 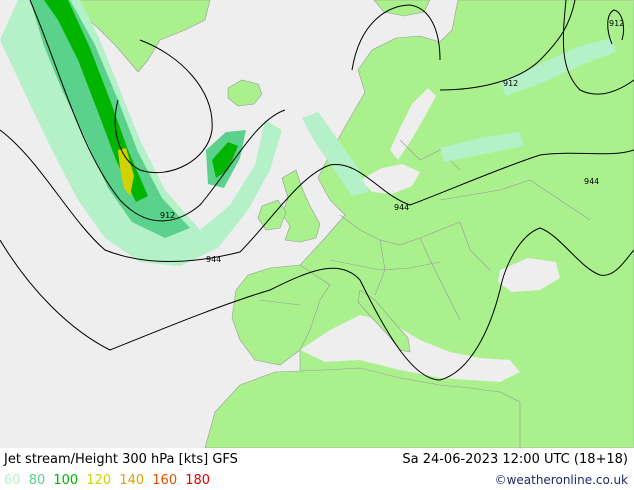 I want to click on contour-912-east, so click(x=598, y=47).